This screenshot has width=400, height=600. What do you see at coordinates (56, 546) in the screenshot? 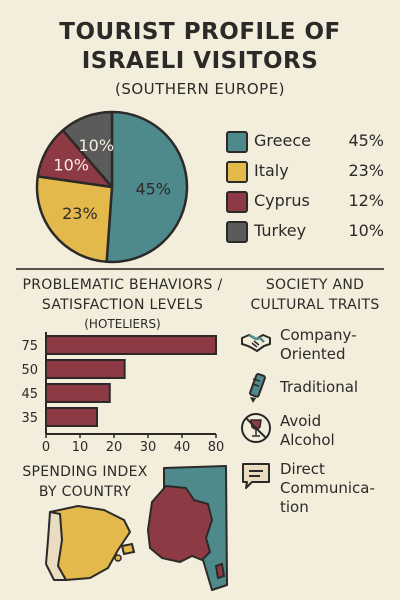
I see `map-region-iberia-west` at bounding box center [56, 546].